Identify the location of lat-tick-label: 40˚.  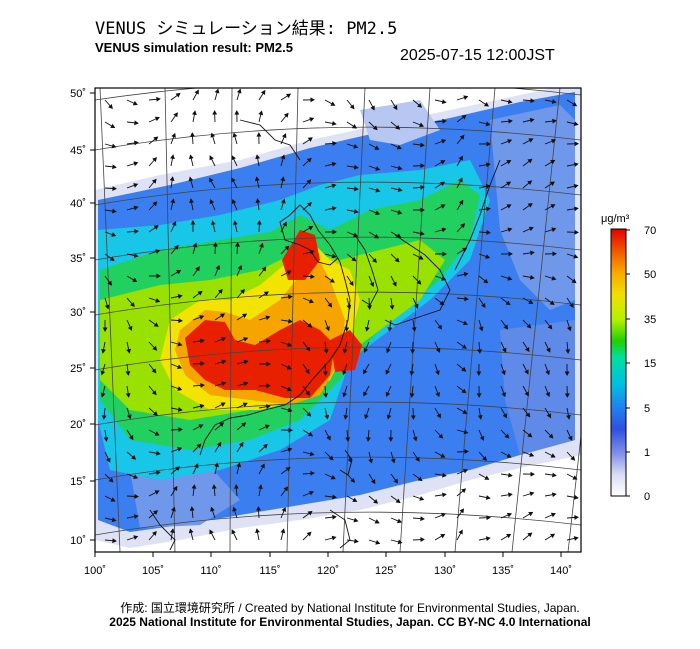
(78, 204).